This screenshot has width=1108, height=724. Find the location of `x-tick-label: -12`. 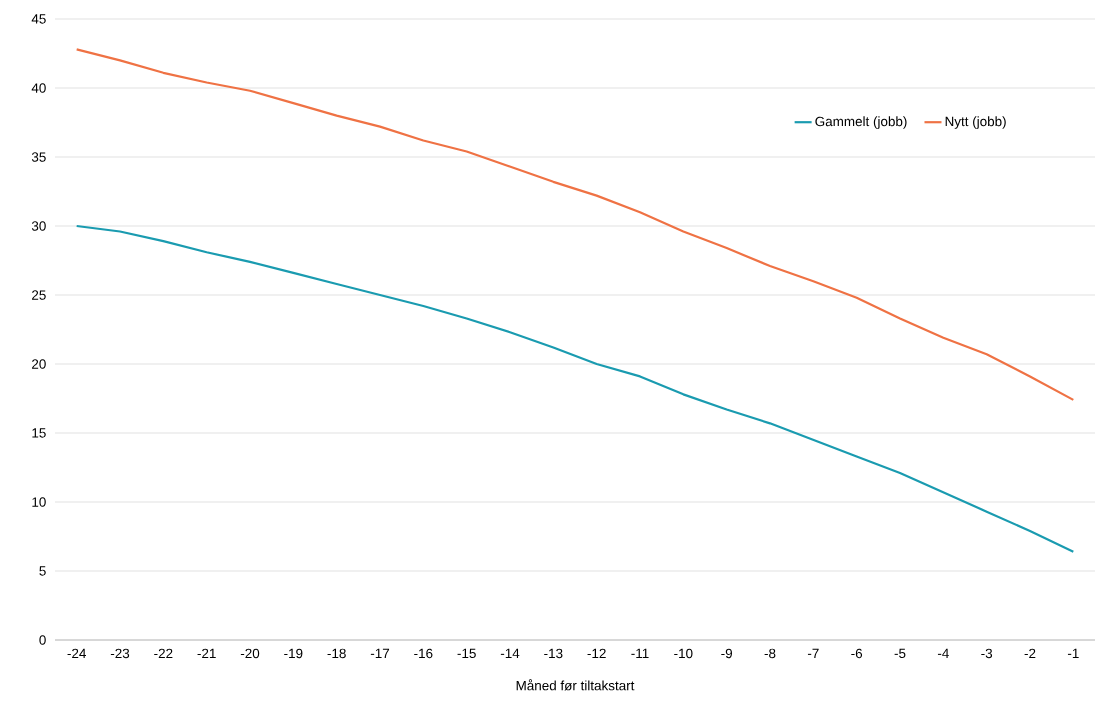

x-tick-label: -12 is located at coordinates (596, 653).